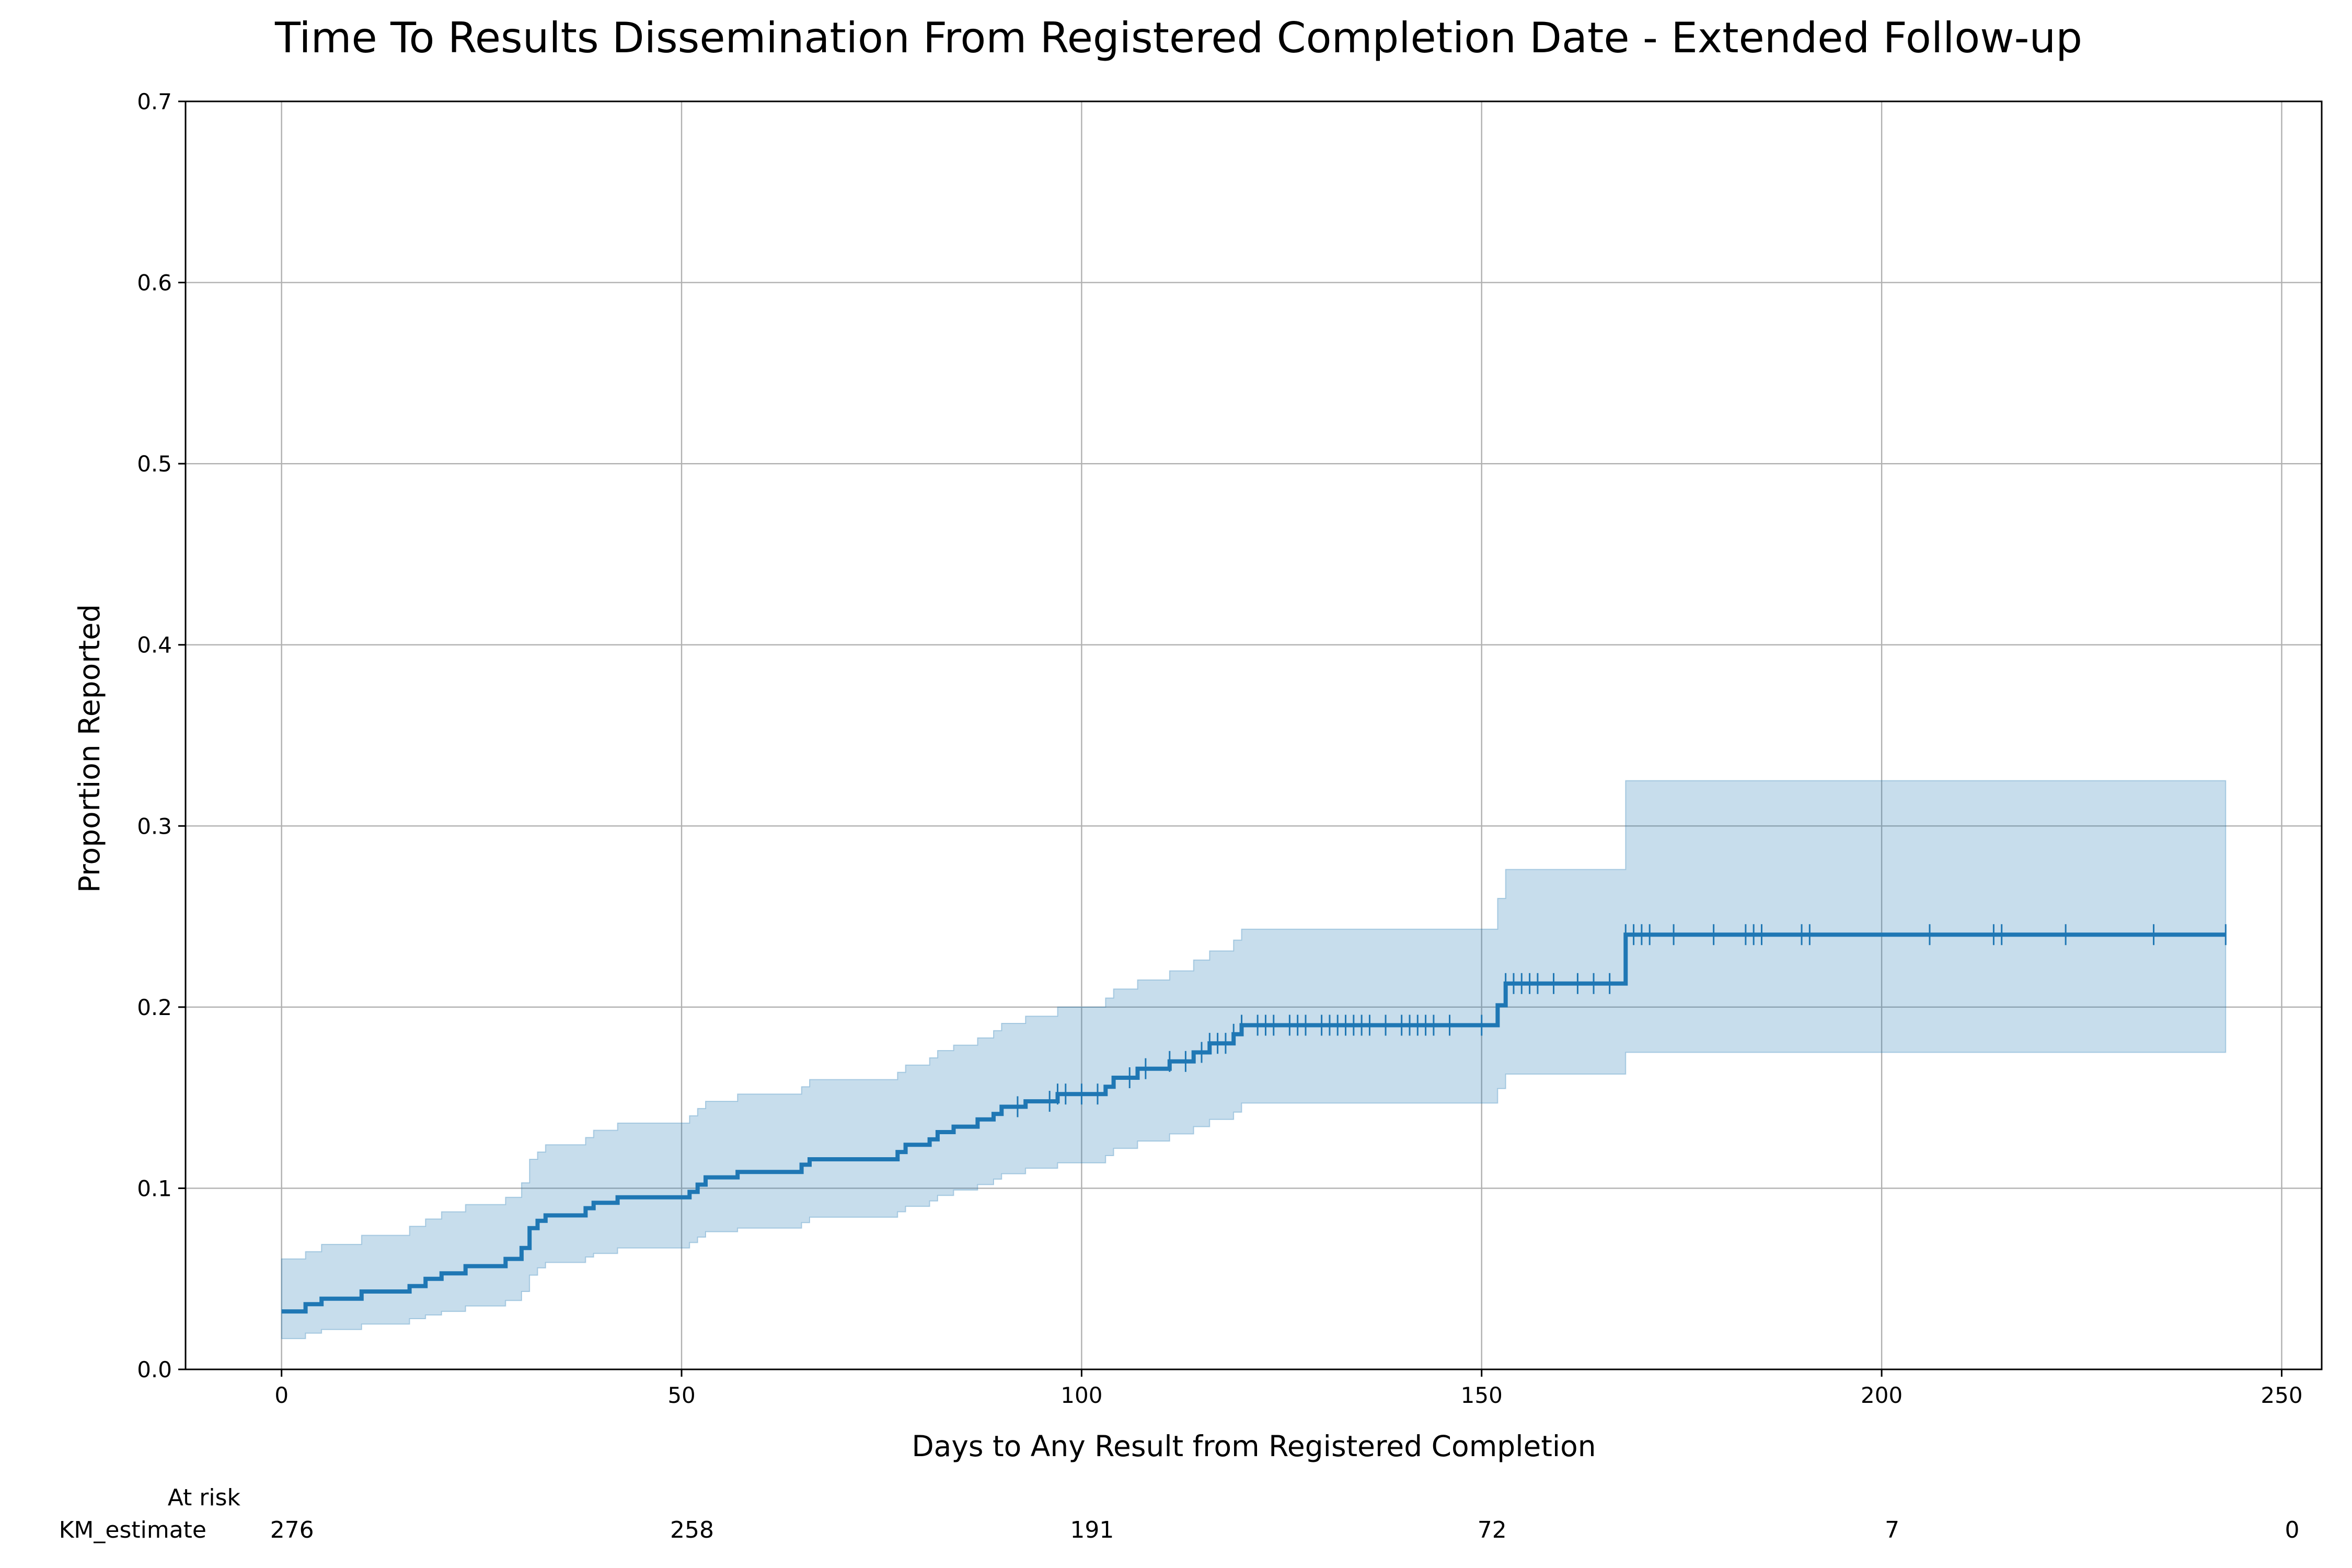 The height and width of the screenshot is (1568, 2352). Describe the element at coordinates (2292, 1530) in the screenshot. I see `at-risk-count: 0` at that location.